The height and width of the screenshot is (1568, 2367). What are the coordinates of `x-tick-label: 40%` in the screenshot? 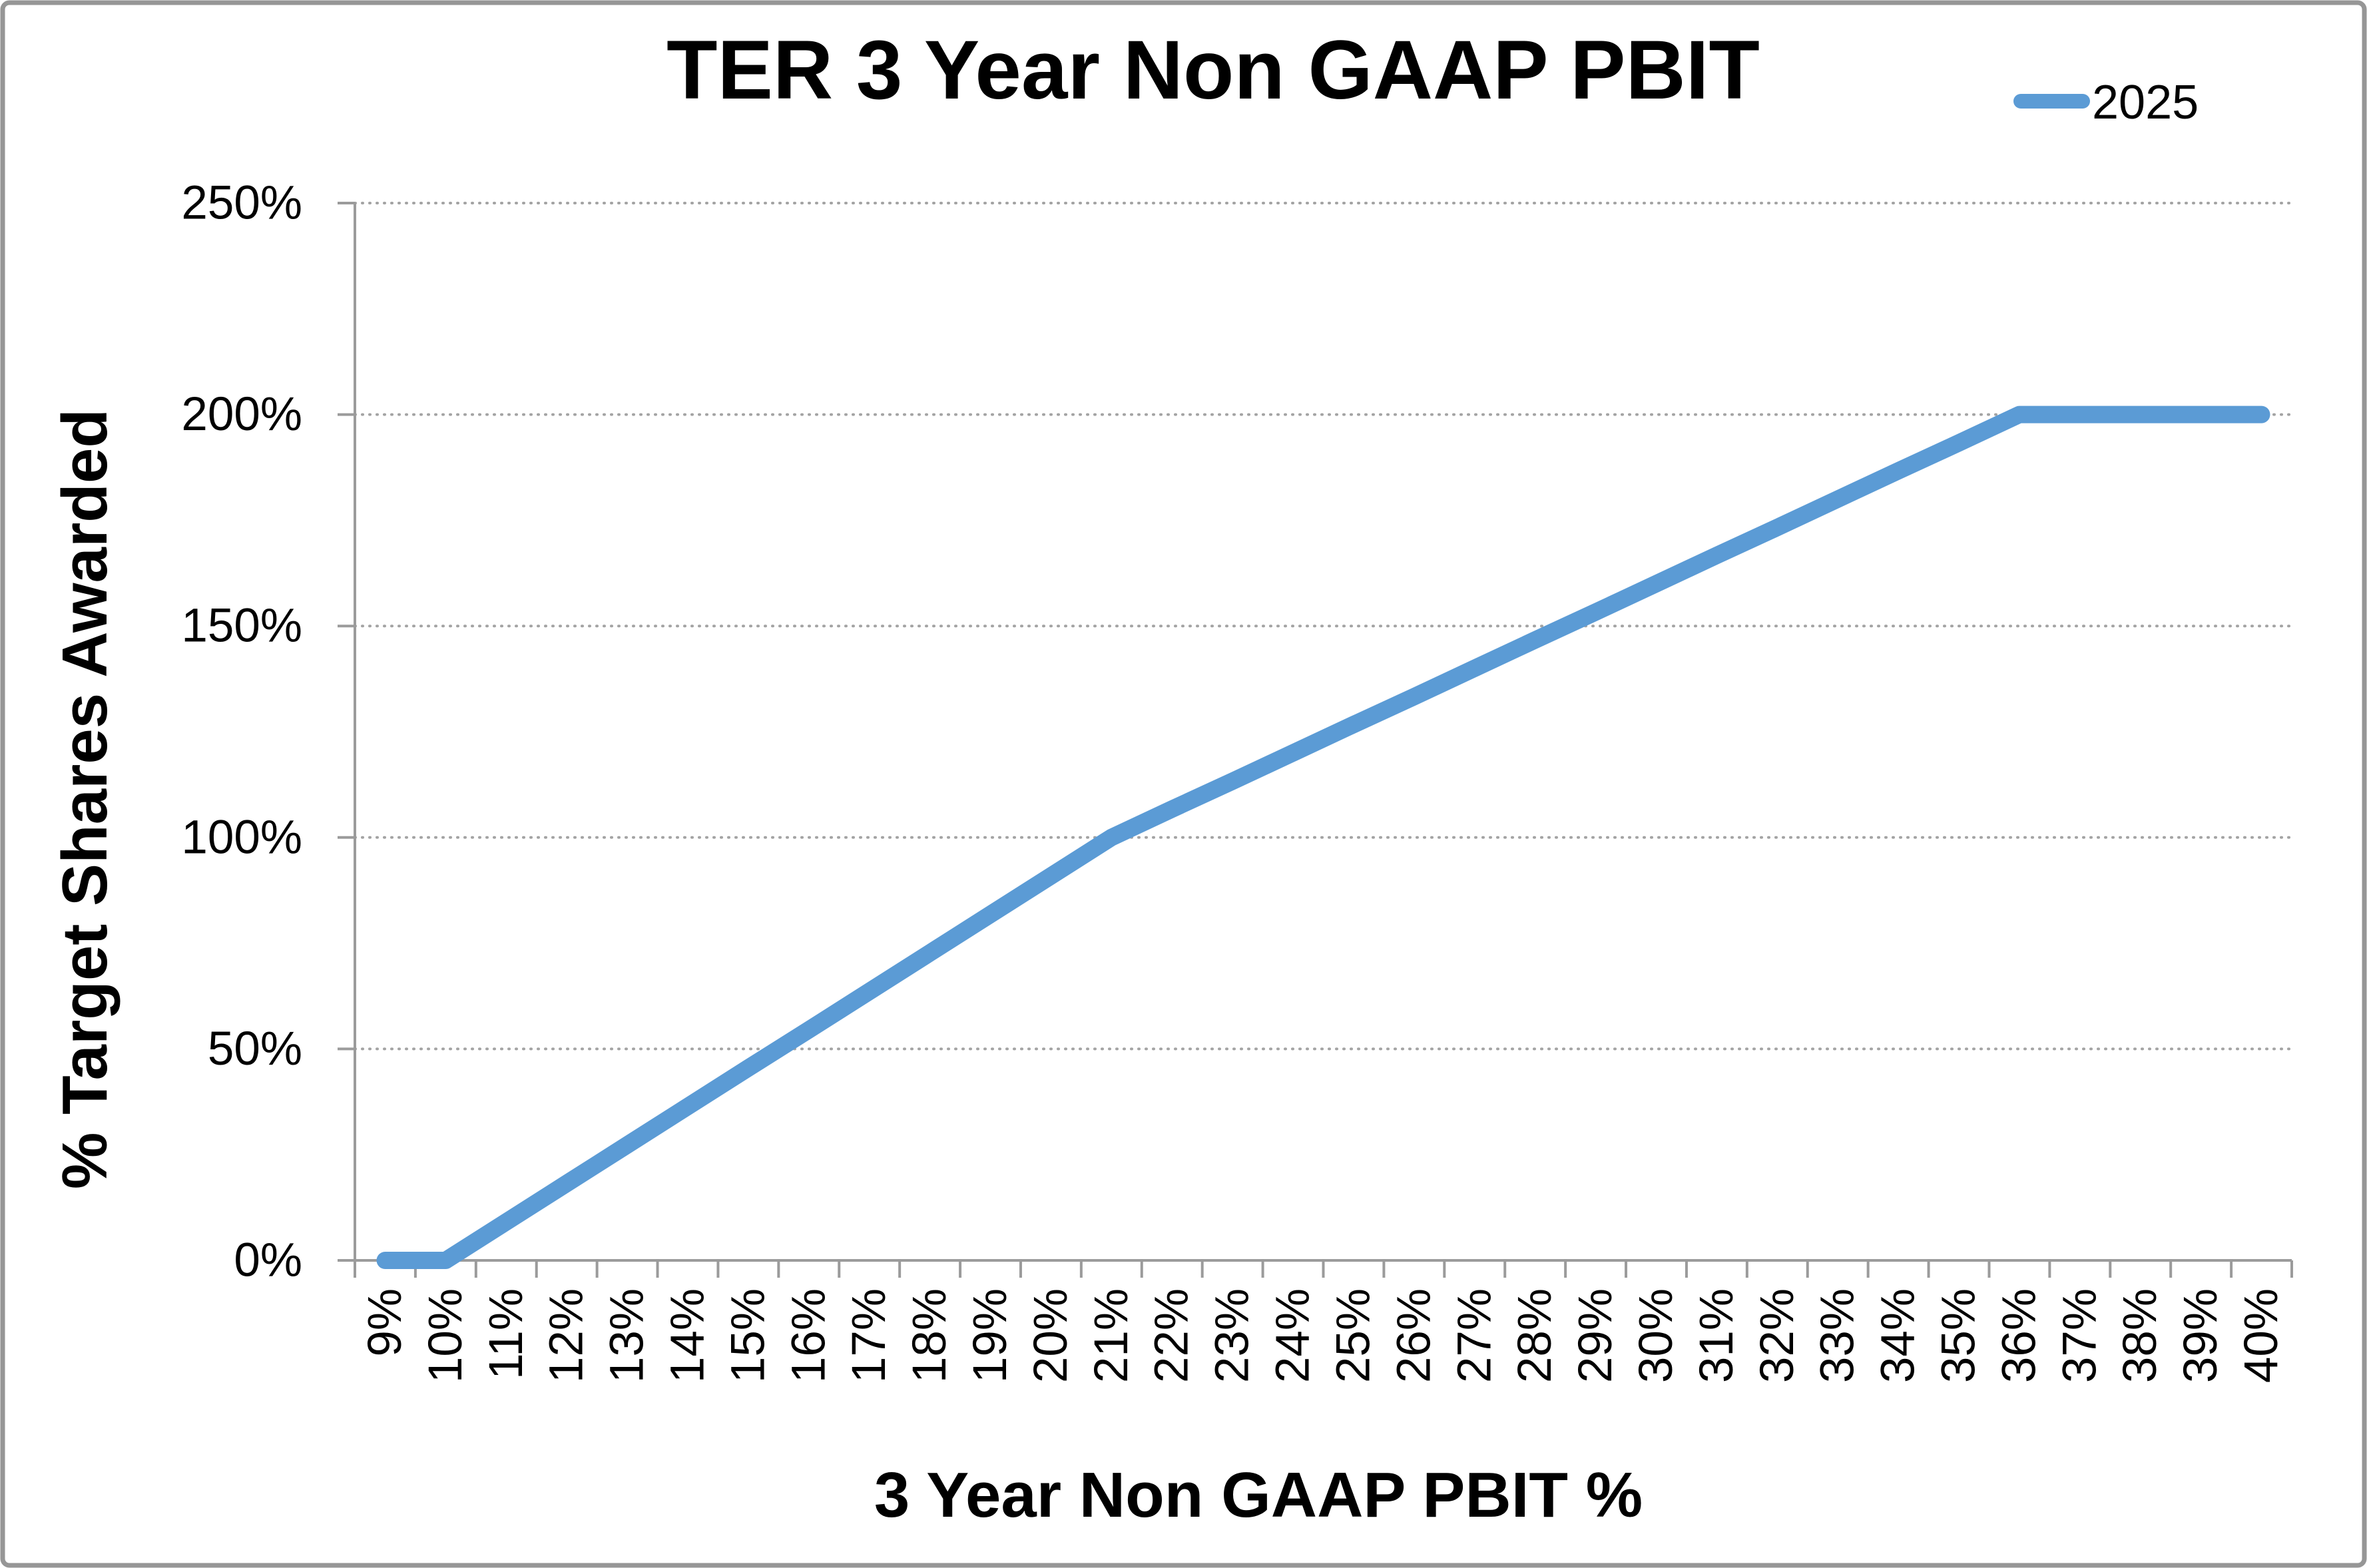 It's located at (2261, 1335).